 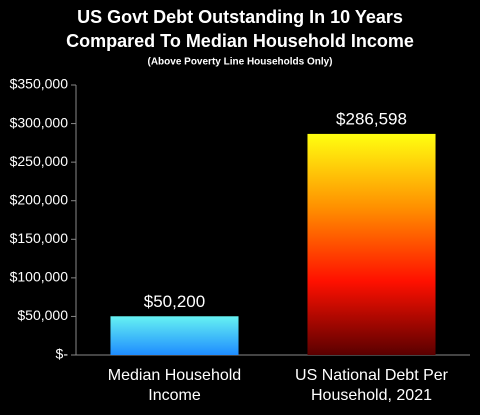 What do you see at coordinates (174, 385) in the screenshot?
I see `x-tick-label: Median Household Income` at bounding box center [174, 385].